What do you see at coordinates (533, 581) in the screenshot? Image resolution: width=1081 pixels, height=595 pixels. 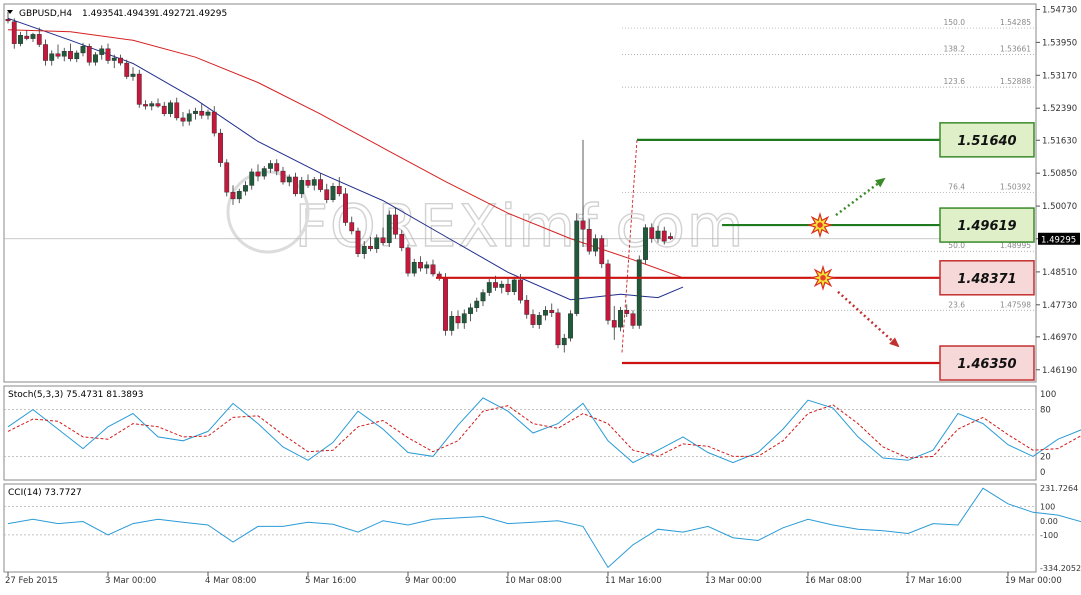 I see `time-tick-label: 10 Mar 08:00` at bounding box center [533, 581].